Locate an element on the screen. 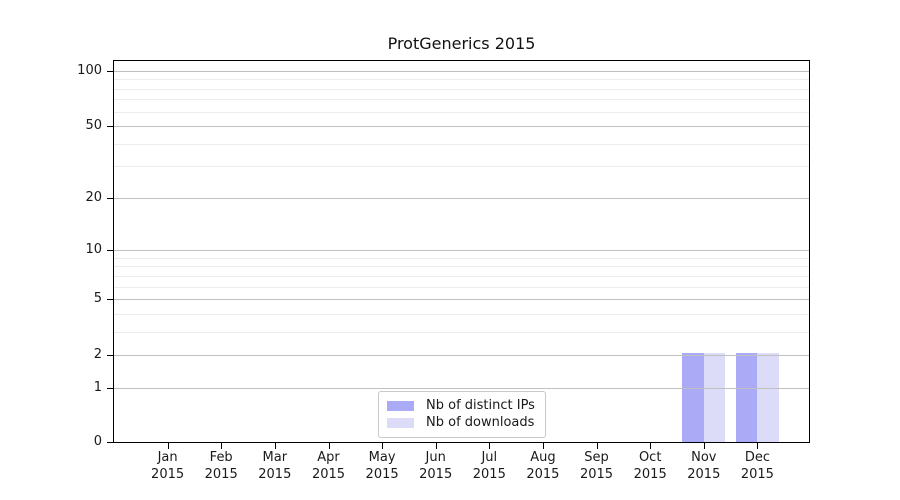  x-tick-label: Jan 2015 is located at coordinates (168, 466).